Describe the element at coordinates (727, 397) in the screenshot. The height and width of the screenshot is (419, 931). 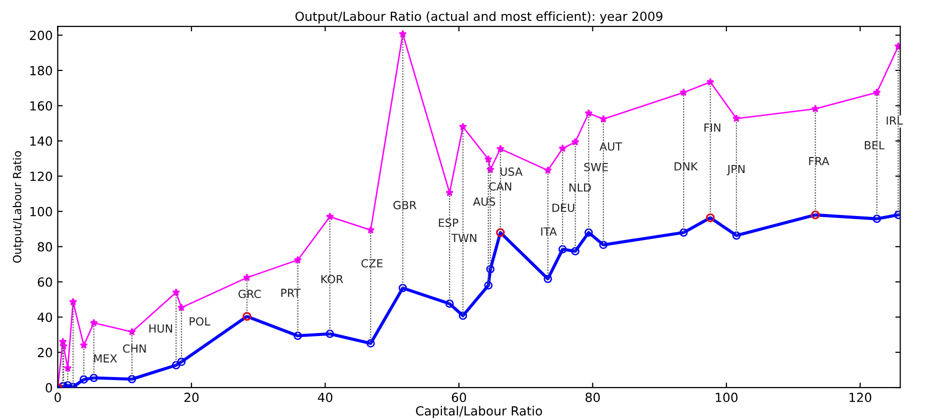
I see `x-tick-label: 100` at that location.